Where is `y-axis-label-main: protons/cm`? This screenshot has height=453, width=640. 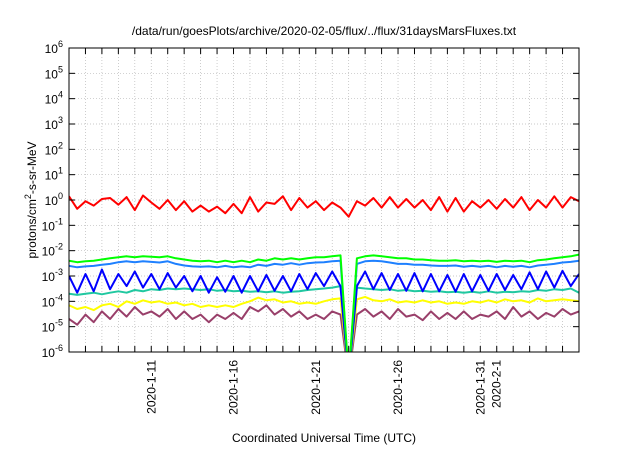 y-axis-label-main: protons/cm is located at coordinates (32, 228).